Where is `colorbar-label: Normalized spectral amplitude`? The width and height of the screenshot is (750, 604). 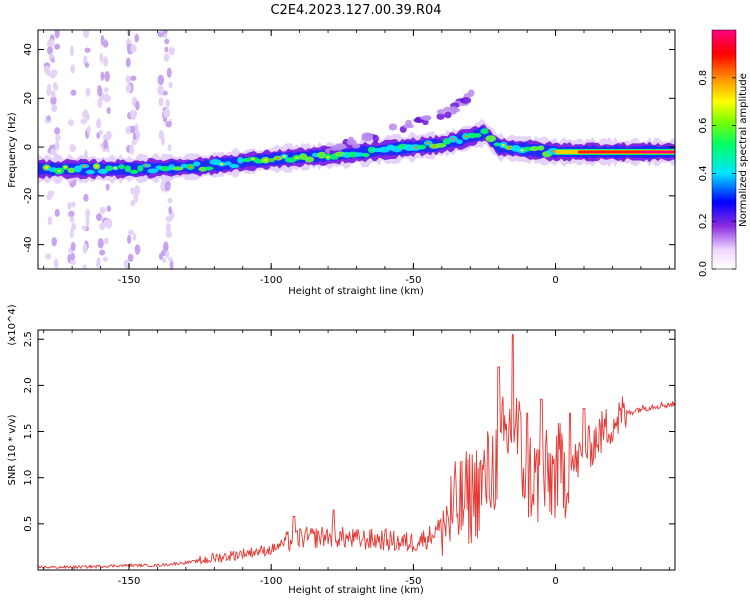 colorbar-label: Normalized spectral amplitude is located at coordinates (743, 150).